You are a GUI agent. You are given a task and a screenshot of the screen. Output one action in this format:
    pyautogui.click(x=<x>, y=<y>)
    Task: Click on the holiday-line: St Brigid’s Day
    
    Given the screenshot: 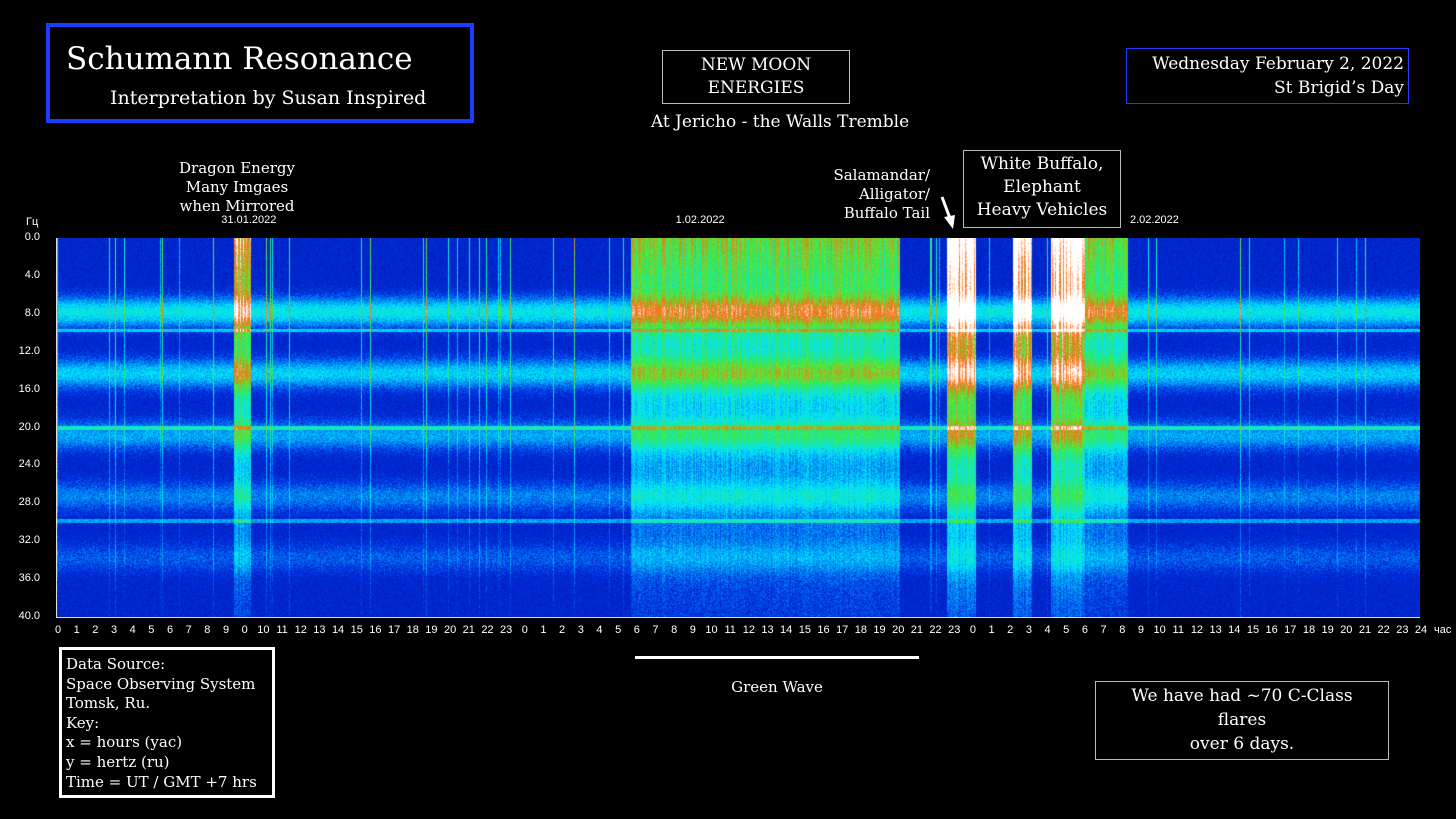 What is the action you would take?
    pyautogui.click(x=1338, y=88)
    